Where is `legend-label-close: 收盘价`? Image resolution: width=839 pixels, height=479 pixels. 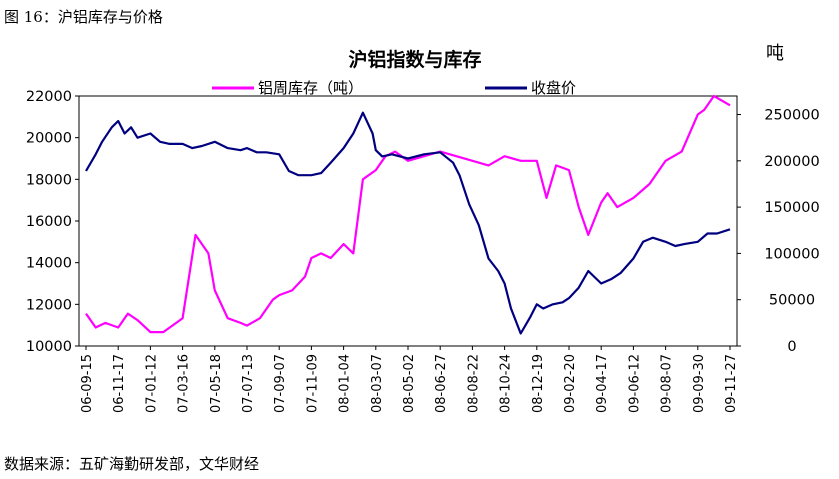
legend-label-close: 收盘价 is located at coordinates (553, 88).